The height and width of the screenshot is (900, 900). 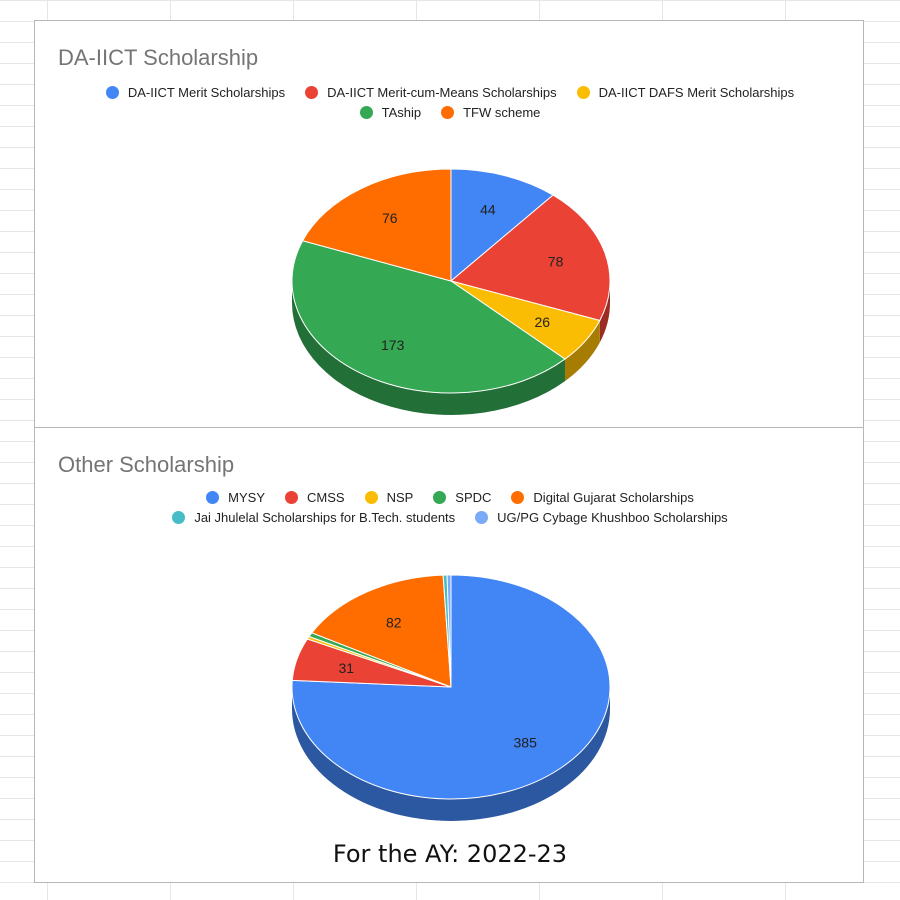 I want to click on chart-title: Other Scholarship, so click(x=146, y=464).